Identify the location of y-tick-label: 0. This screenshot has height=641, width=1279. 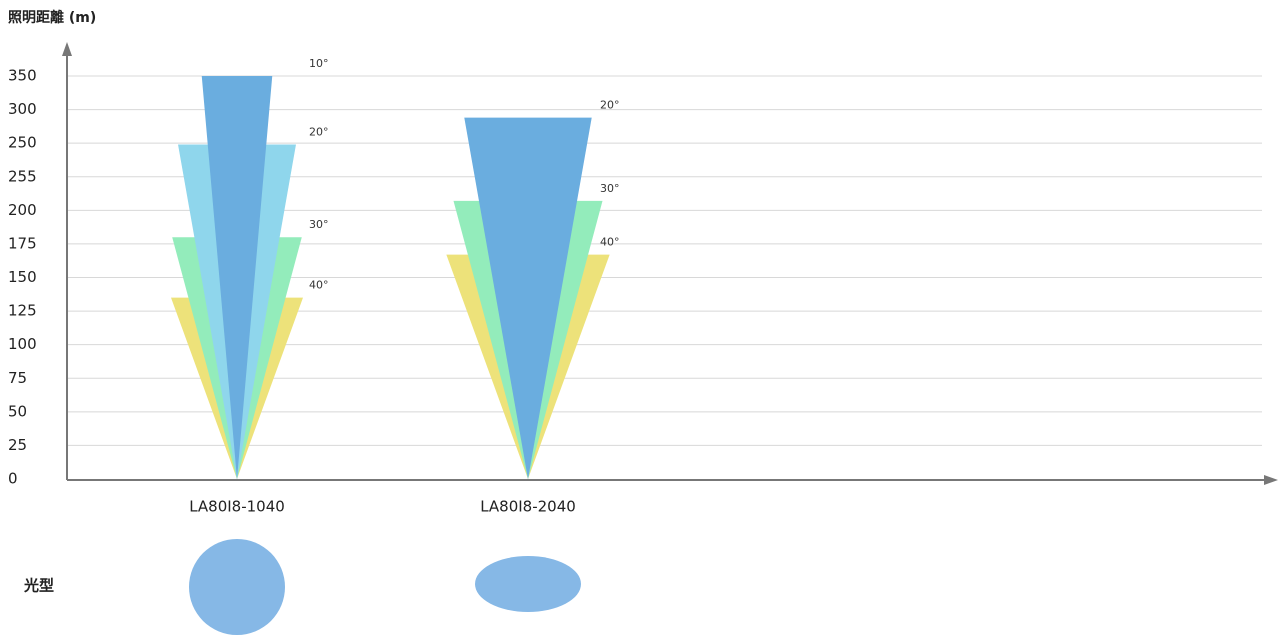
(13, 479).